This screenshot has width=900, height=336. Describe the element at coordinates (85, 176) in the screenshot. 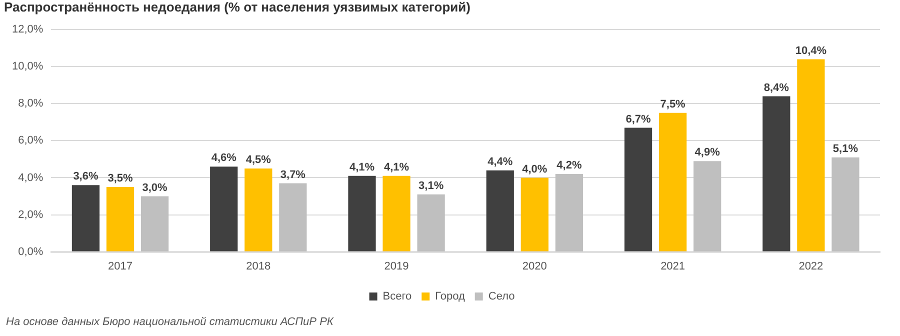

I see `data-label: 3,6%` at that location.